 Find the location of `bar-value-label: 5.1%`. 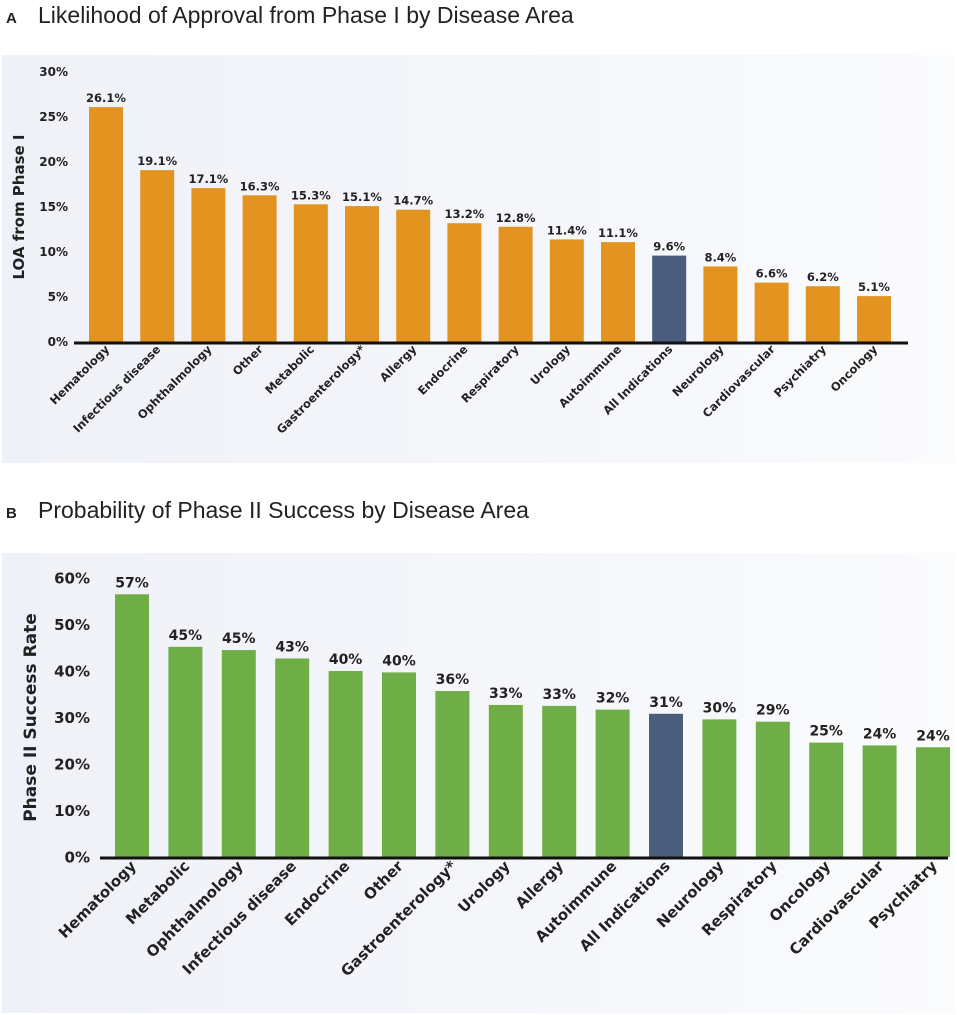

bar-value-label: 5.1% is located at coordinates (874, 287).